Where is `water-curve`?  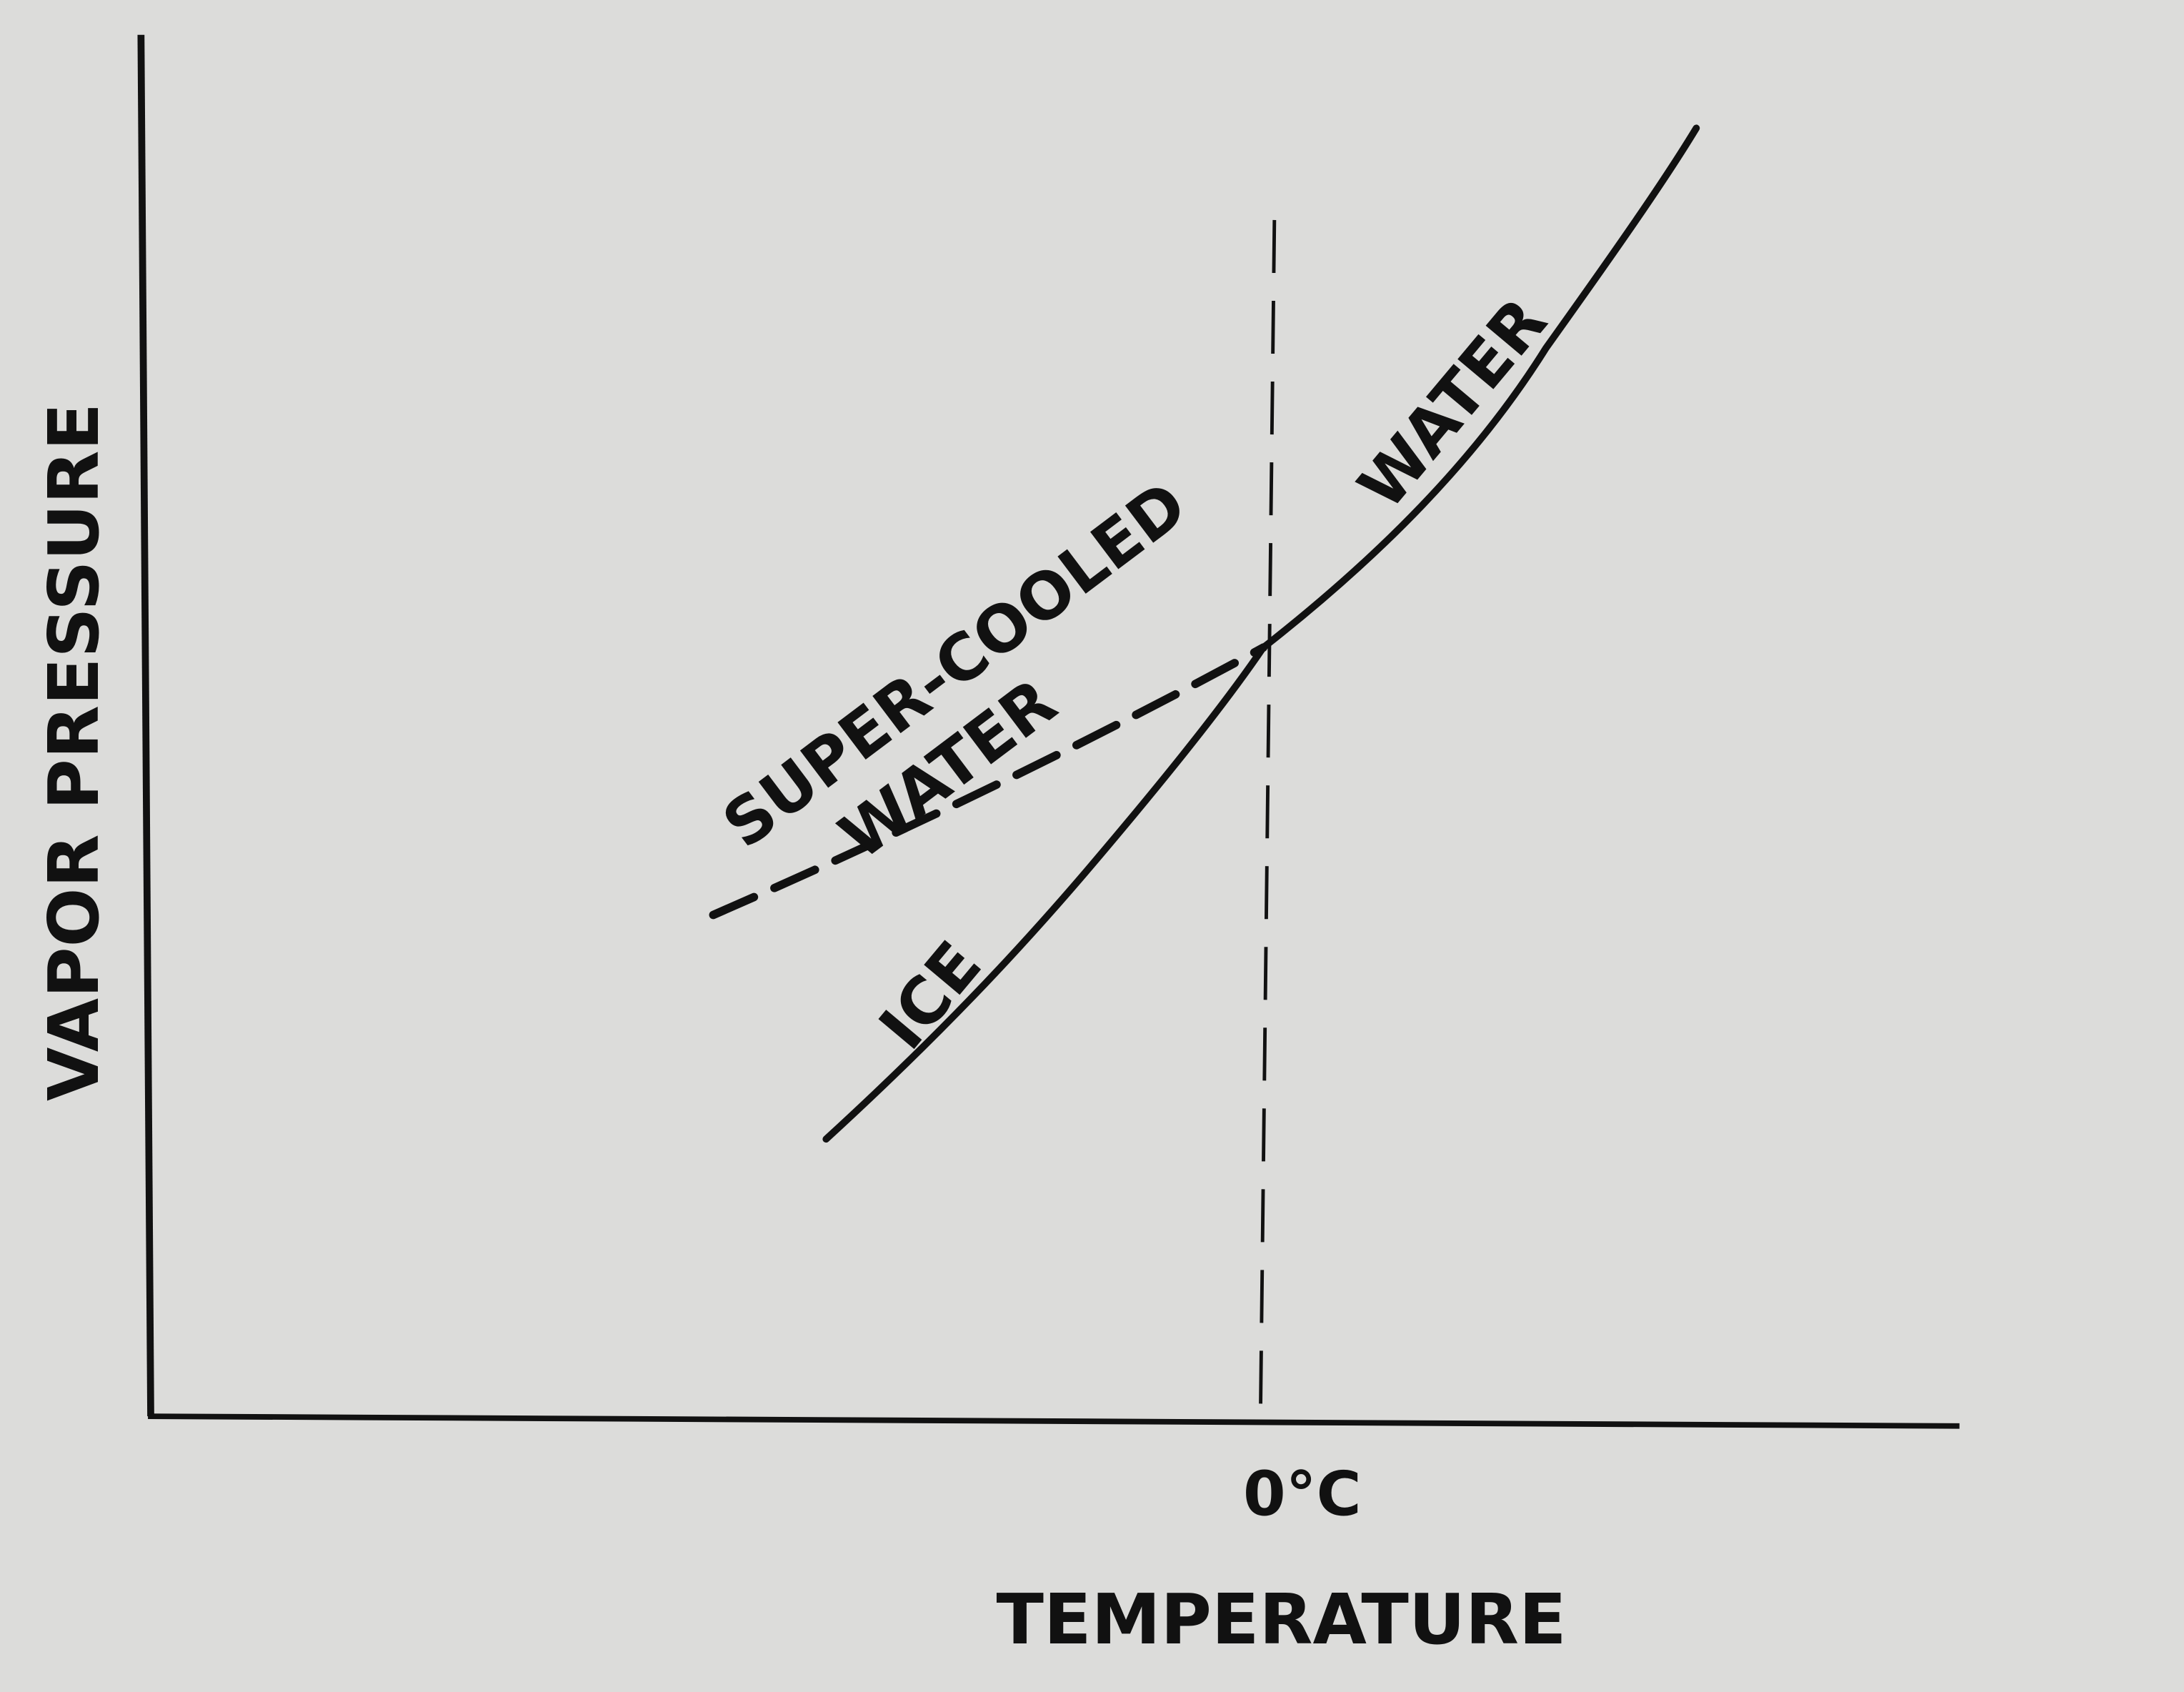
water-curve is located at coordinates (1480, 388).